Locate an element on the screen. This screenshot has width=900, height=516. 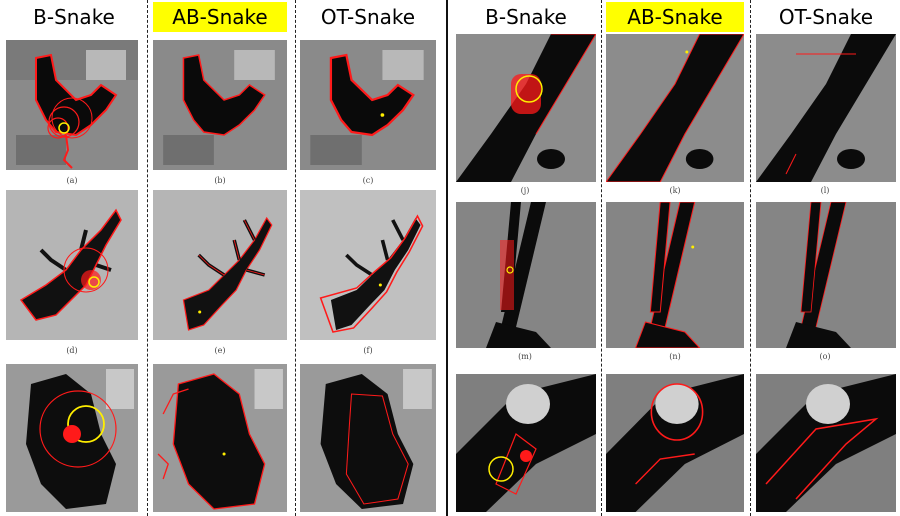
title-otsnake-right: OT-Snake is located at coordinates (826, 17).